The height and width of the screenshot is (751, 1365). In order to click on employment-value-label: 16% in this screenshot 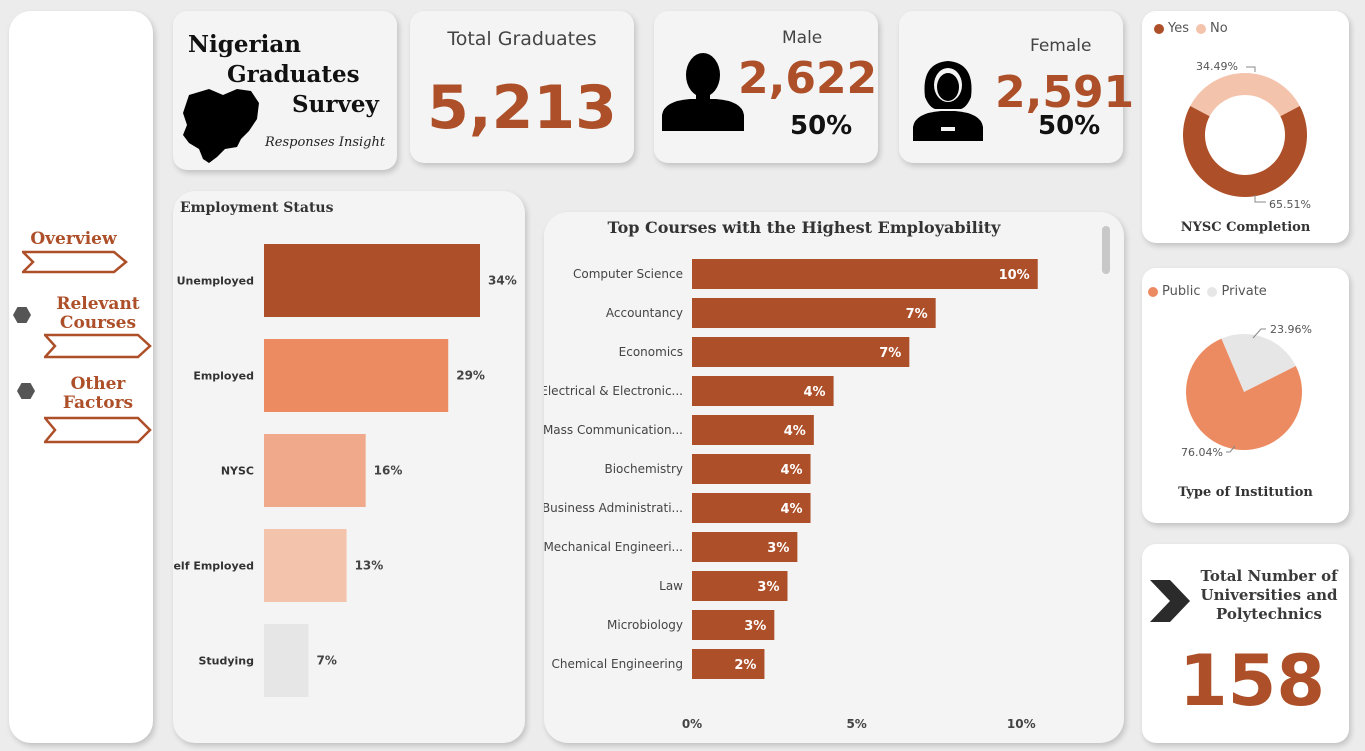, I will do `click(388, 471)`.